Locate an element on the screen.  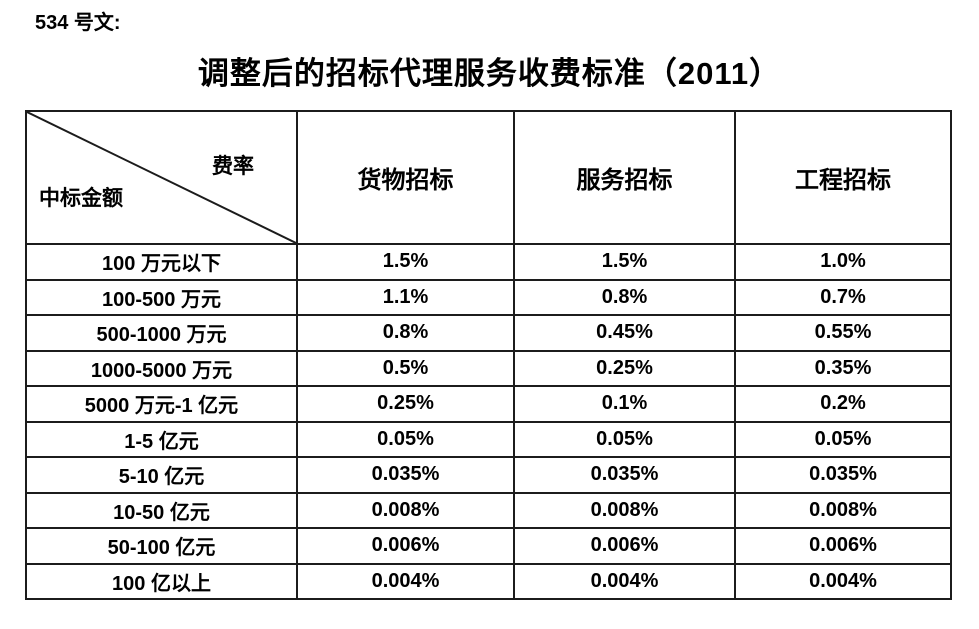
diagonal-line is located at coordinates (161, 177).